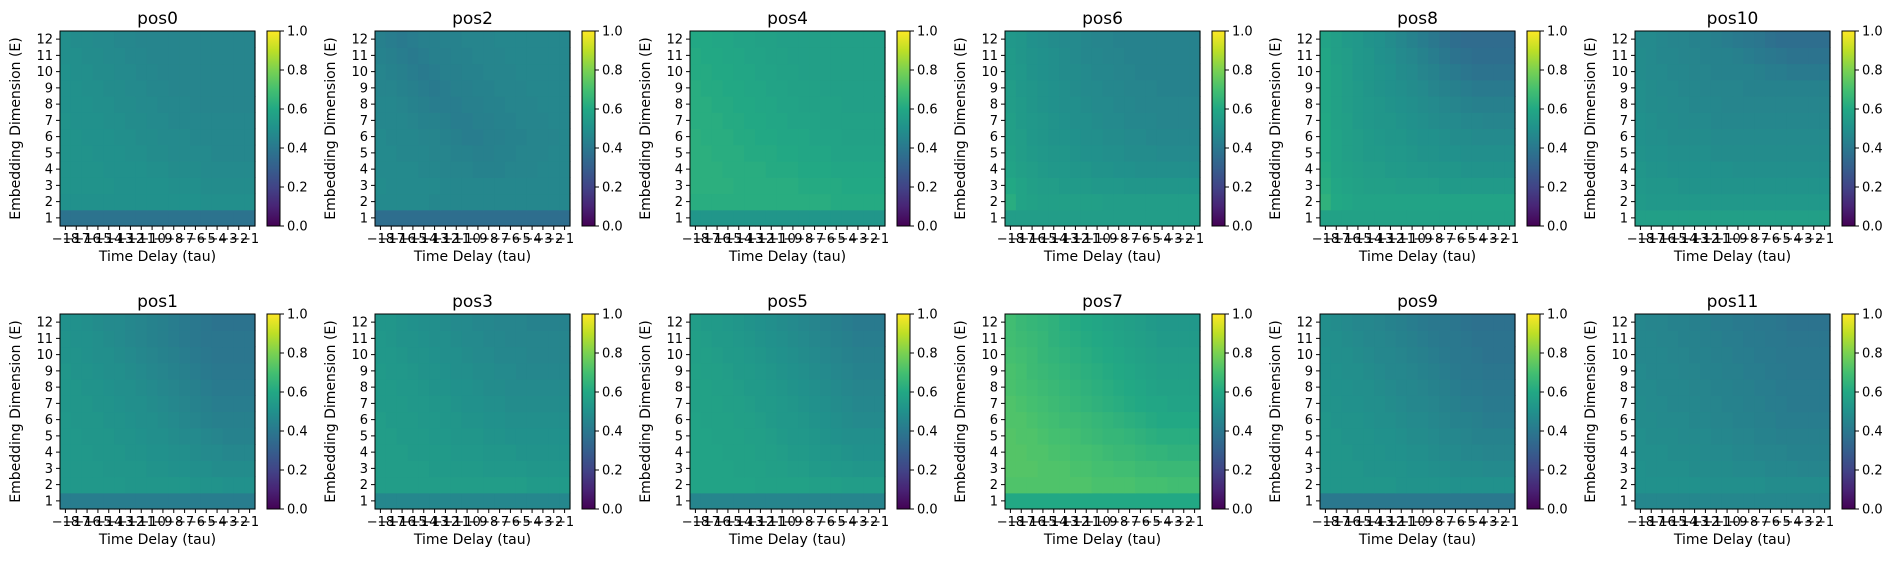  I want to click on x-tick-label: −6, so click(195, 239).